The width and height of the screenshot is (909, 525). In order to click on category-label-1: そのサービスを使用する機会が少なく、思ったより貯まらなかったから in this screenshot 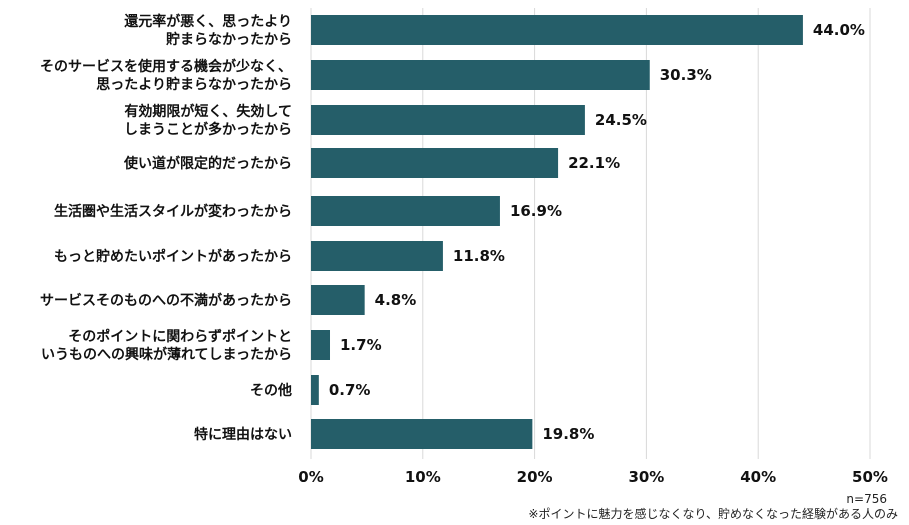, I will do `click(166, 75)`.